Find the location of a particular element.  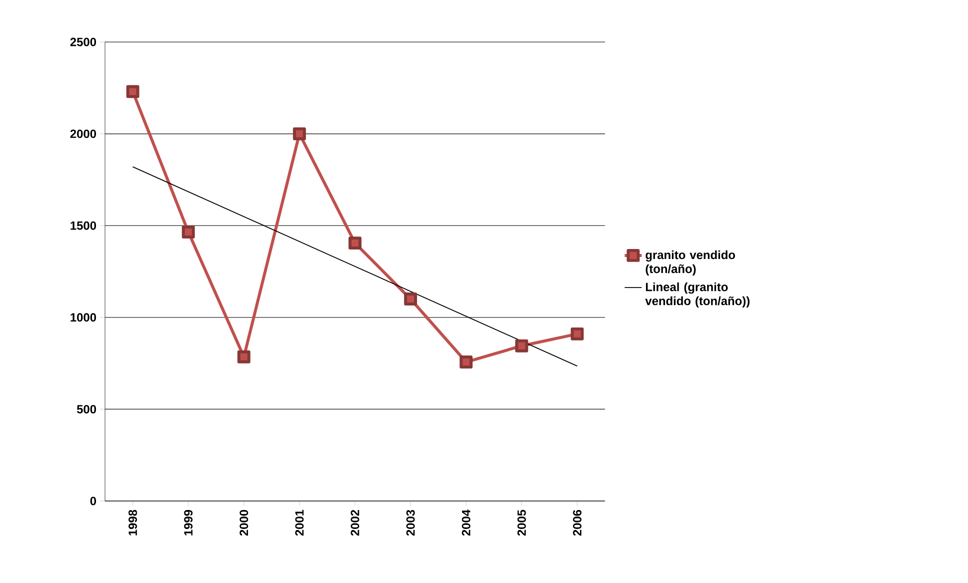

y-tick-label: 500 is located at coordinates (86, 409).